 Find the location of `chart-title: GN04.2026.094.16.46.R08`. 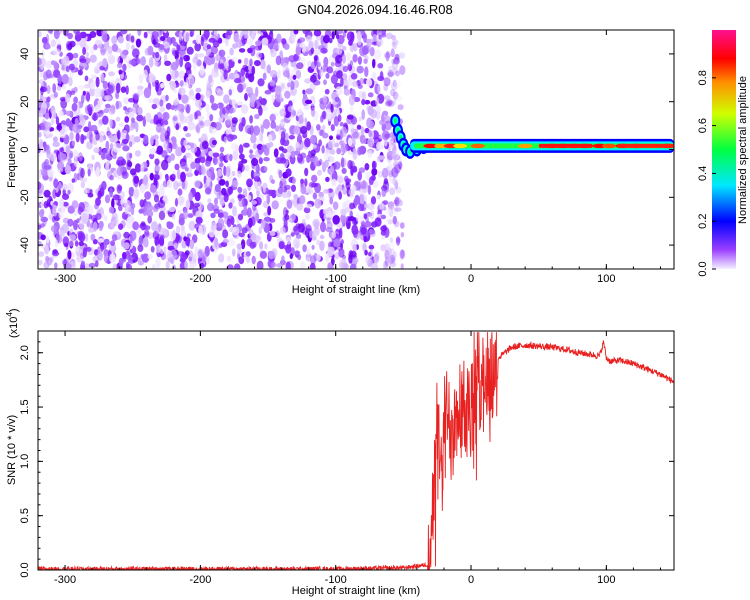

chart-title: GN04.2026.094.16.46.R08 is located at coordinates (375, 9).